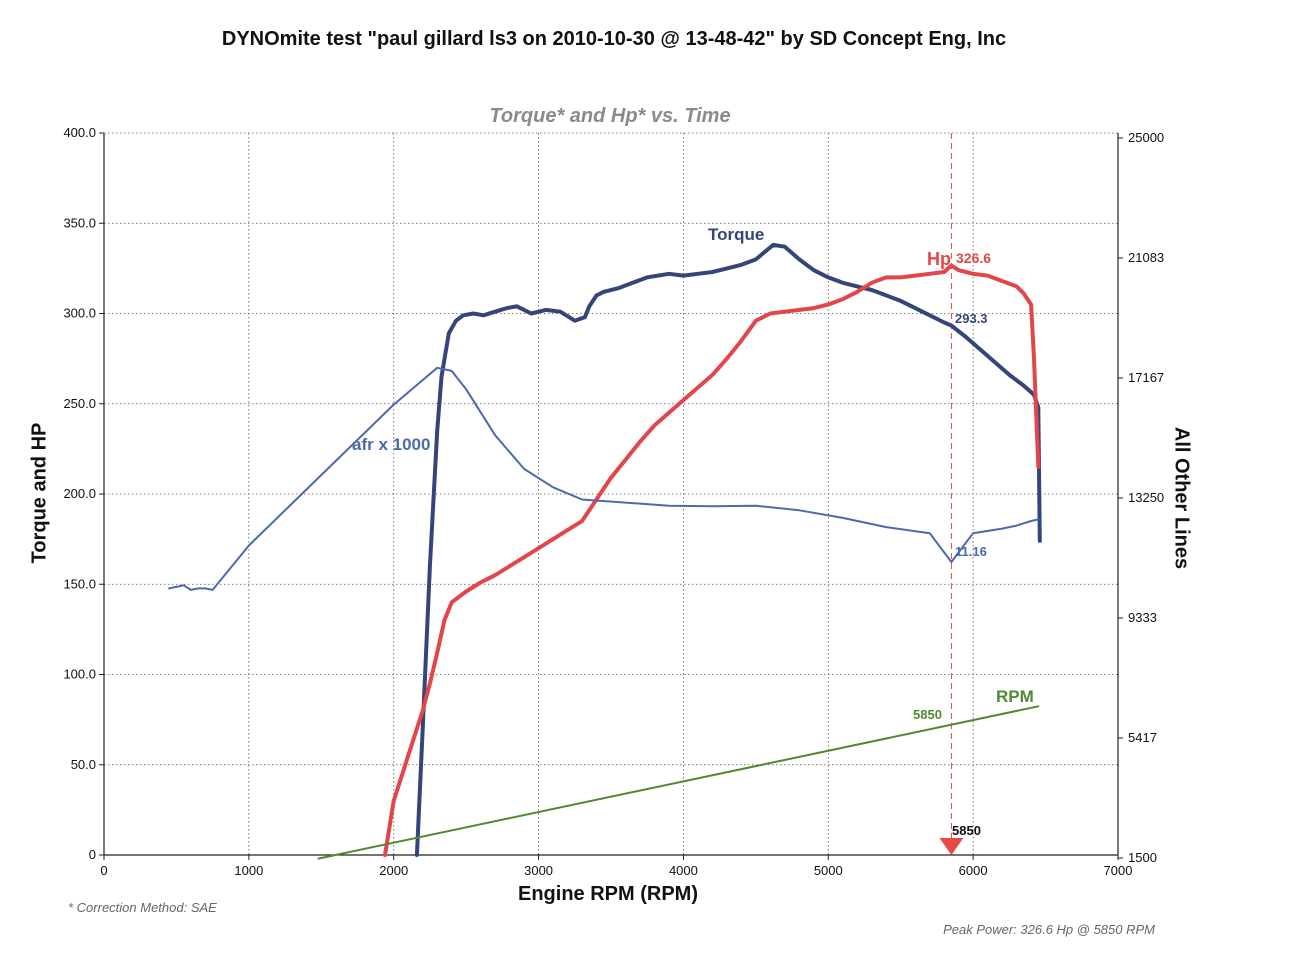 The width and height of the screenshot is (1300, 954). I want to click on y-right-tick-label: 9333, so click(1142, 617).